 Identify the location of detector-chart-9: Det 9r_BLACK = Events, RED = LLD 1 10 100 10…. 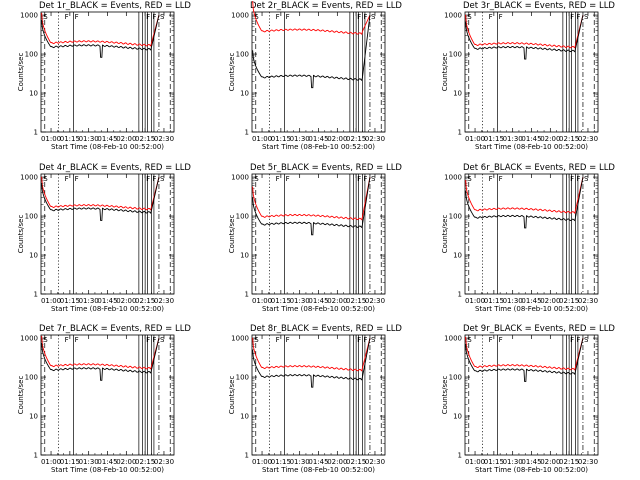
(528, 399).